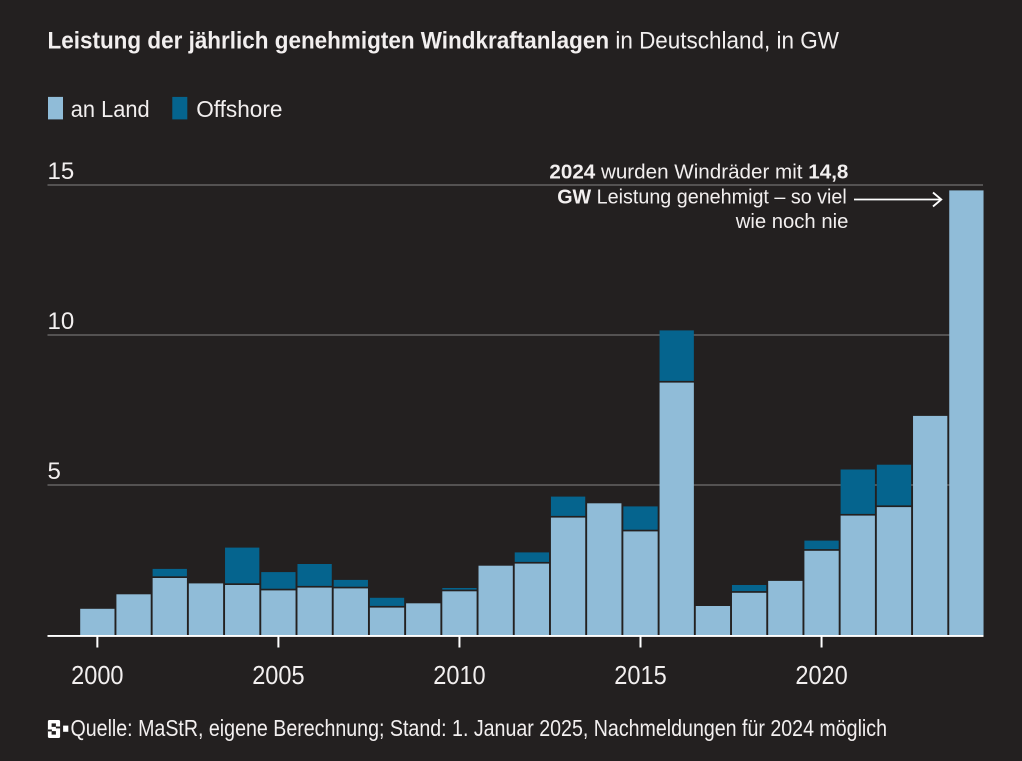 This screenshot has height=761, width=1022. Describe the element at coordinates (459, 676) in the screenshot. I see `svg-text: 2010` at that location.